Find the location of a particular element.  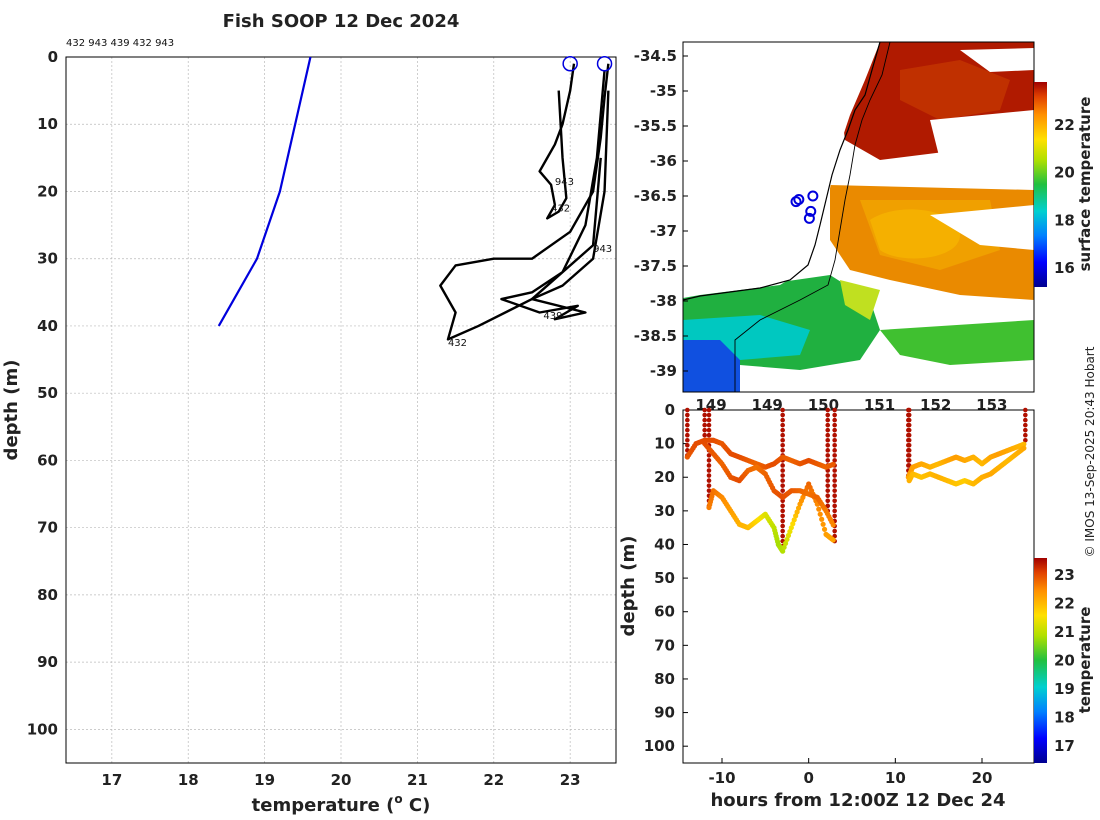

profile-x-tick-label: 21 is located at coordinates (417, 780).